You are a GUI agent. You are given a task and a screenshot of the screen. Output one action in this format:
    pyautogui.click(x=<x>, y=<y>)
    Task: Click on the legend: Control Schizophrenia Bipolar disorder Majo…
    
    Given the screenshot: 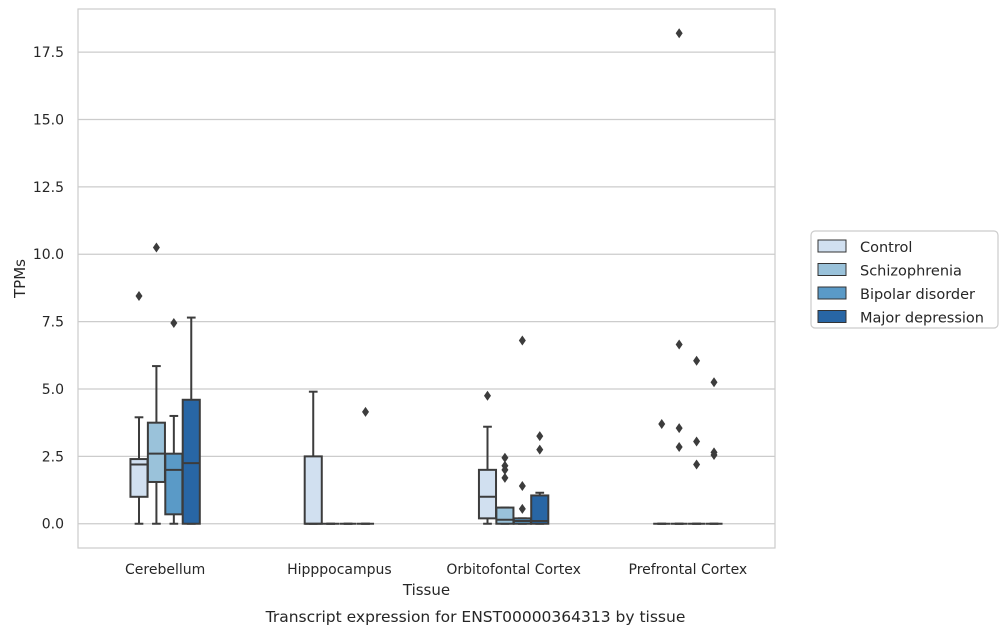 What is the action you would take?
    pyautogui.click(x=904, y=279)
    